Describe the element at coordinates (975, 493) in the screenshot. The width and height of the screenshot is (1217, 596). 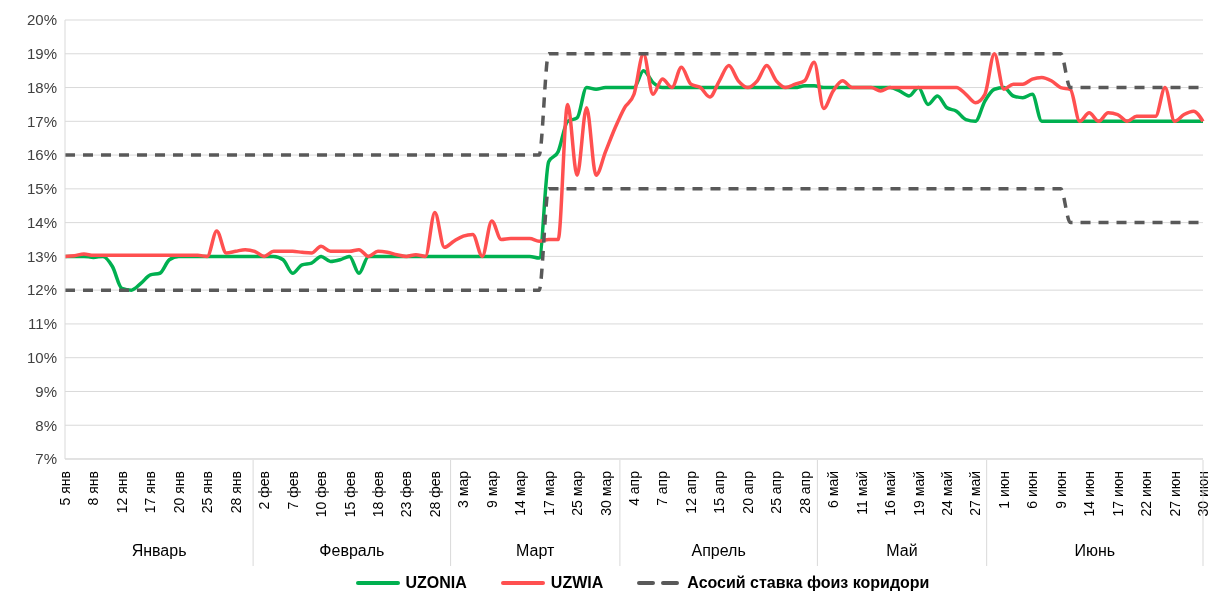
I see `x-tick-label: 27 май` at that location.